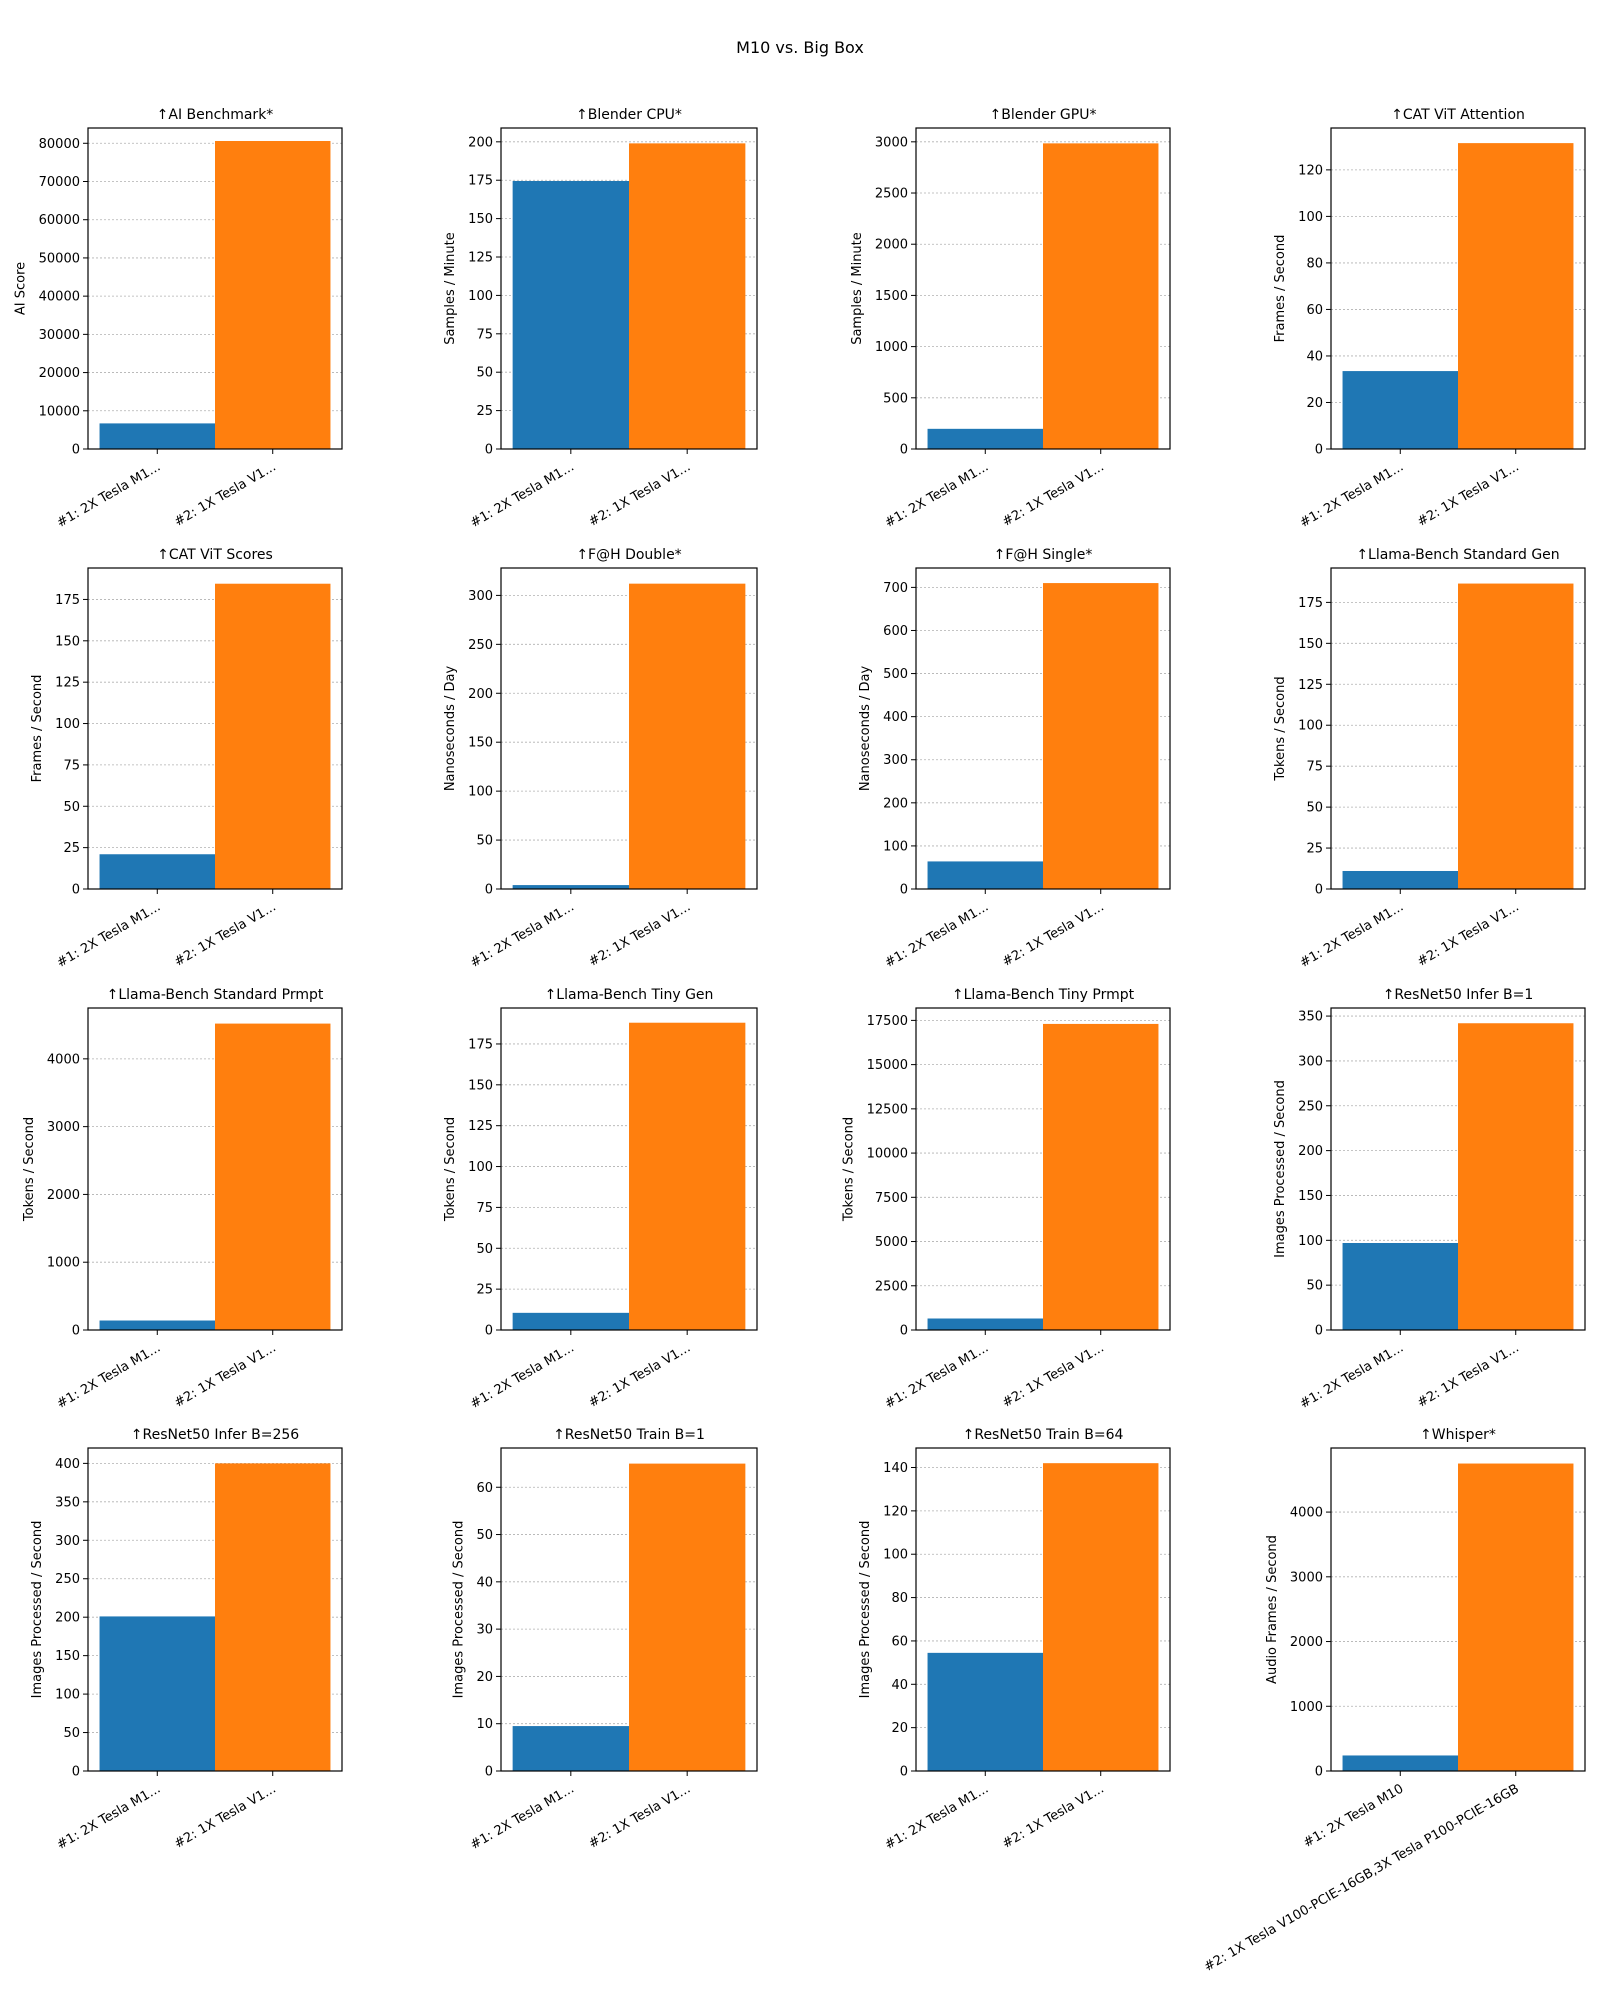 This screenshot has width=1600, height=2000. I want to click on subplot-title: ↑ResNet50 Train B=64, so click(1043, 1435).